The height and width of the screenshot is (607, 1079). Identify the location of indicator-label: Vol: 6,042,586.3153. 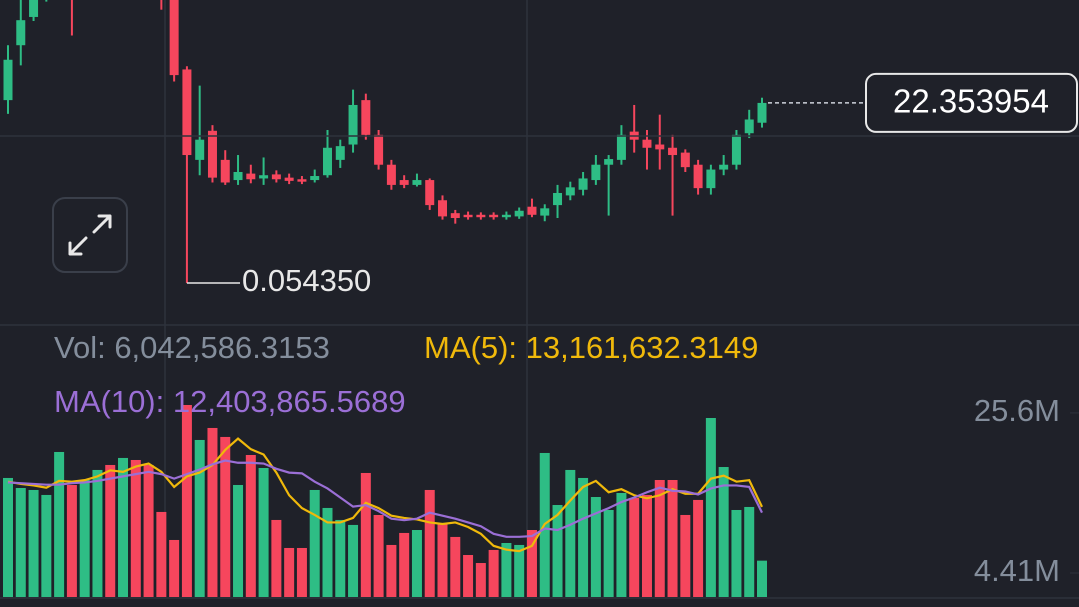
(192, 347).